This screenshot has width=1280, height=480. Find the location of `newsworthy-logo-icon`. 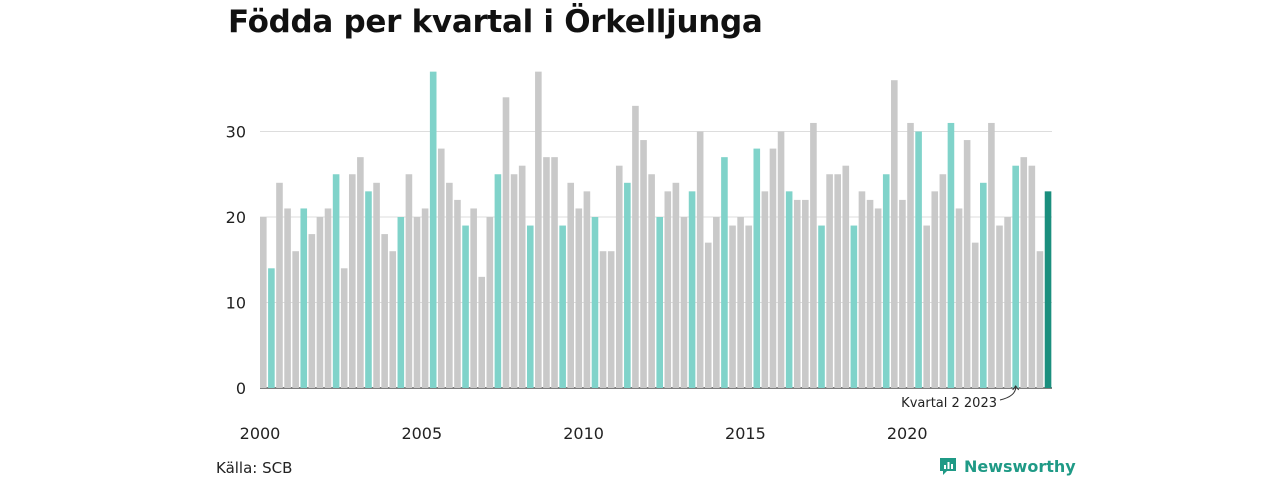

newsworthy-logo-icon is located at coordinates (948, 466).